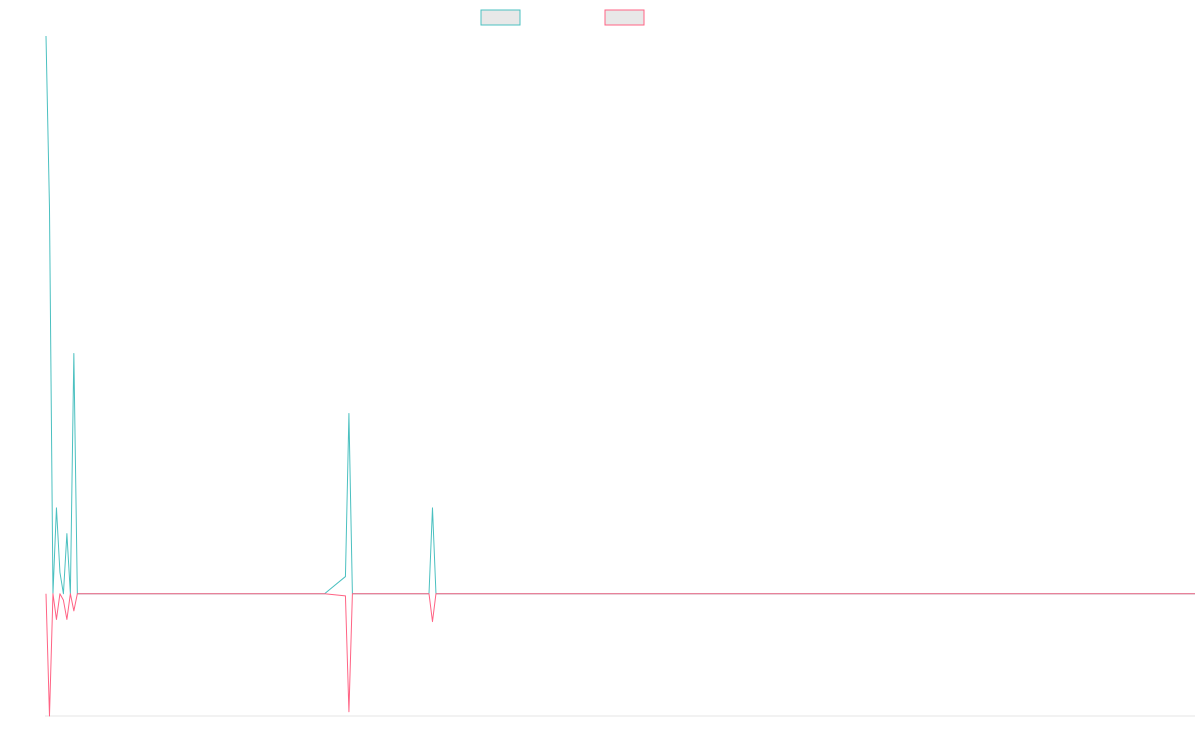 This screenshot has height=750, width=1200. Describe the element at coordinates (562, 17) in the screenshot. I see `chart-legend` at that location.